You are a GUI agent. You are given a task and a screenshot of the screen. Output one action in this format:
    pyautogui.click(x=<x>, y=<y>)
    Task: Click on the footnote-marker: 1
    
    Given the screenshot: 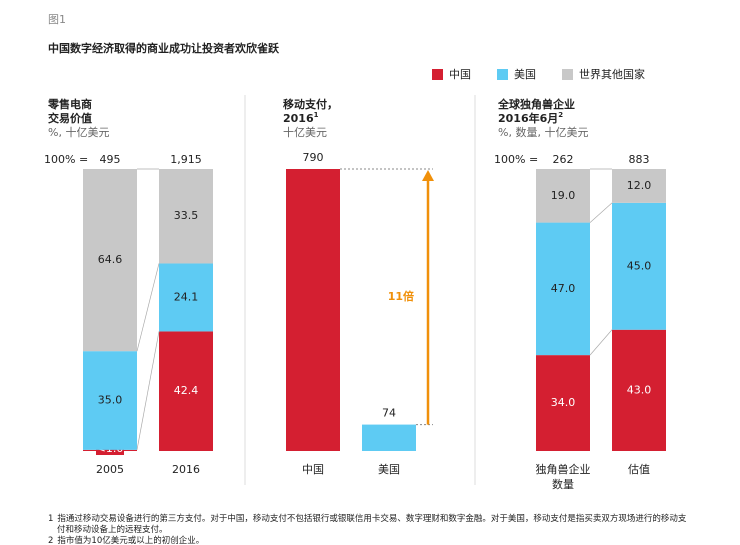 What is the action you would take?
    pyautogui.click(x=51, y=519)
    